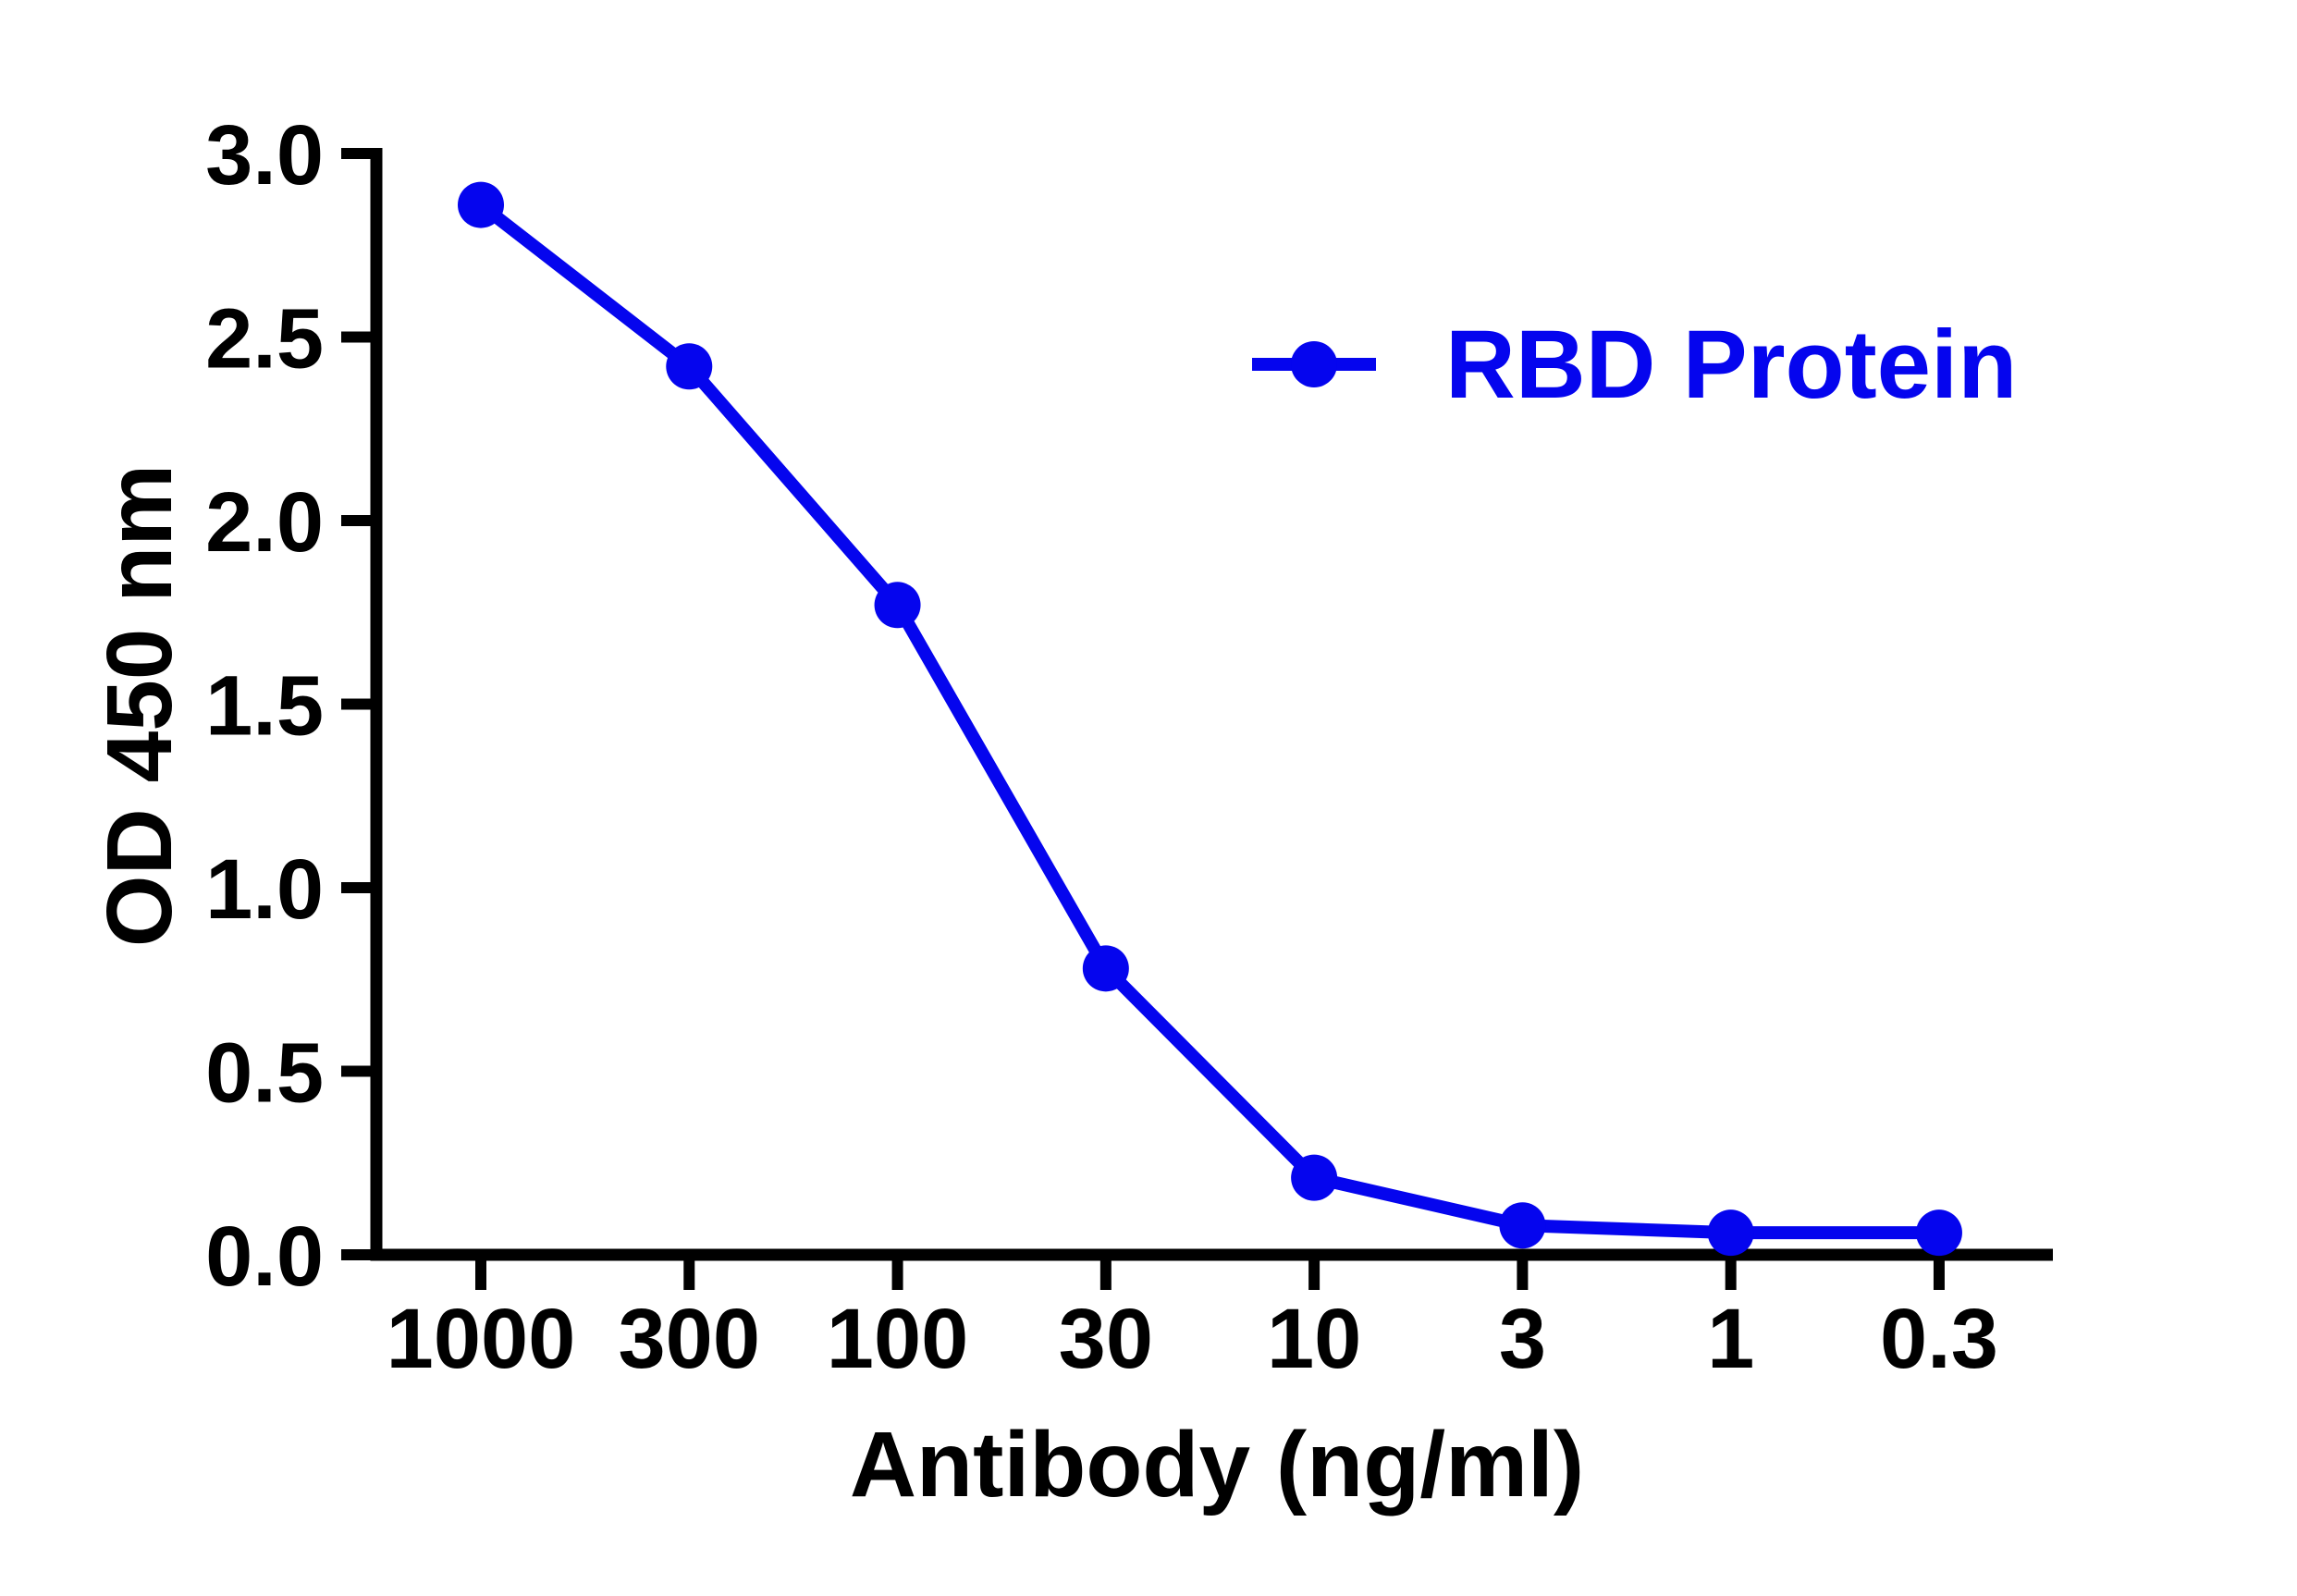 The image size is (2297, 1596). I want to click on y-tick-label: 2.0, so click(264, 522).